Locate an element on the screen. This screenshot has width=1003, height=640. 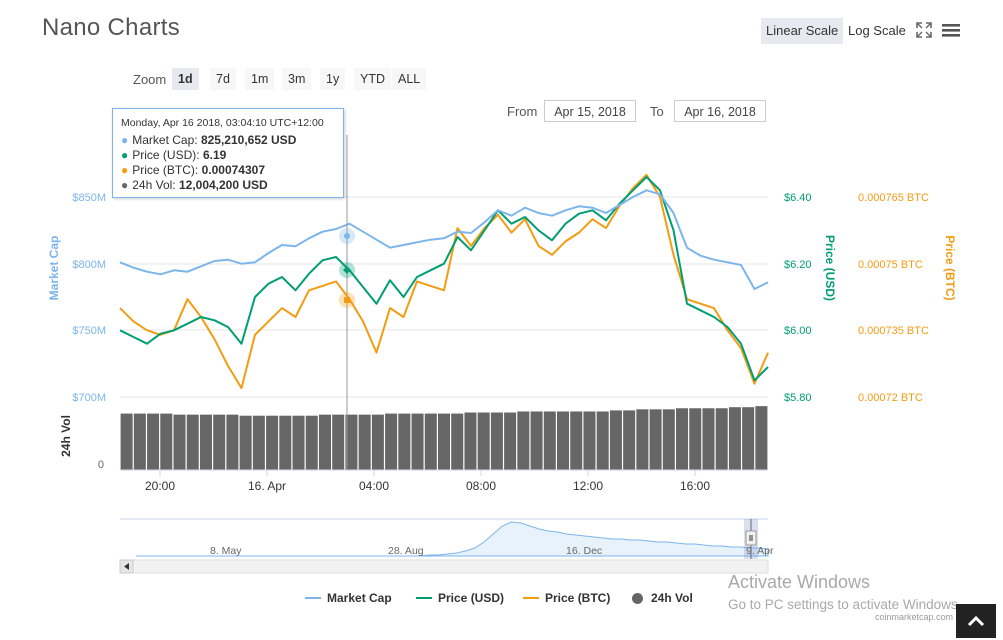
zoom-1y-button: 1y is located at coordinates (333, 79).